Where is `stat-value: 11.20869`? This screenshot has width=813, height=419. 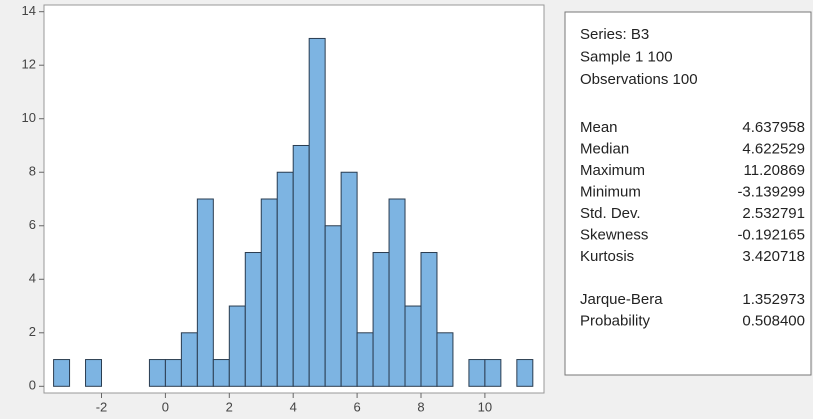 stat-value: 11.20869 is located at coordinates (774, 170).